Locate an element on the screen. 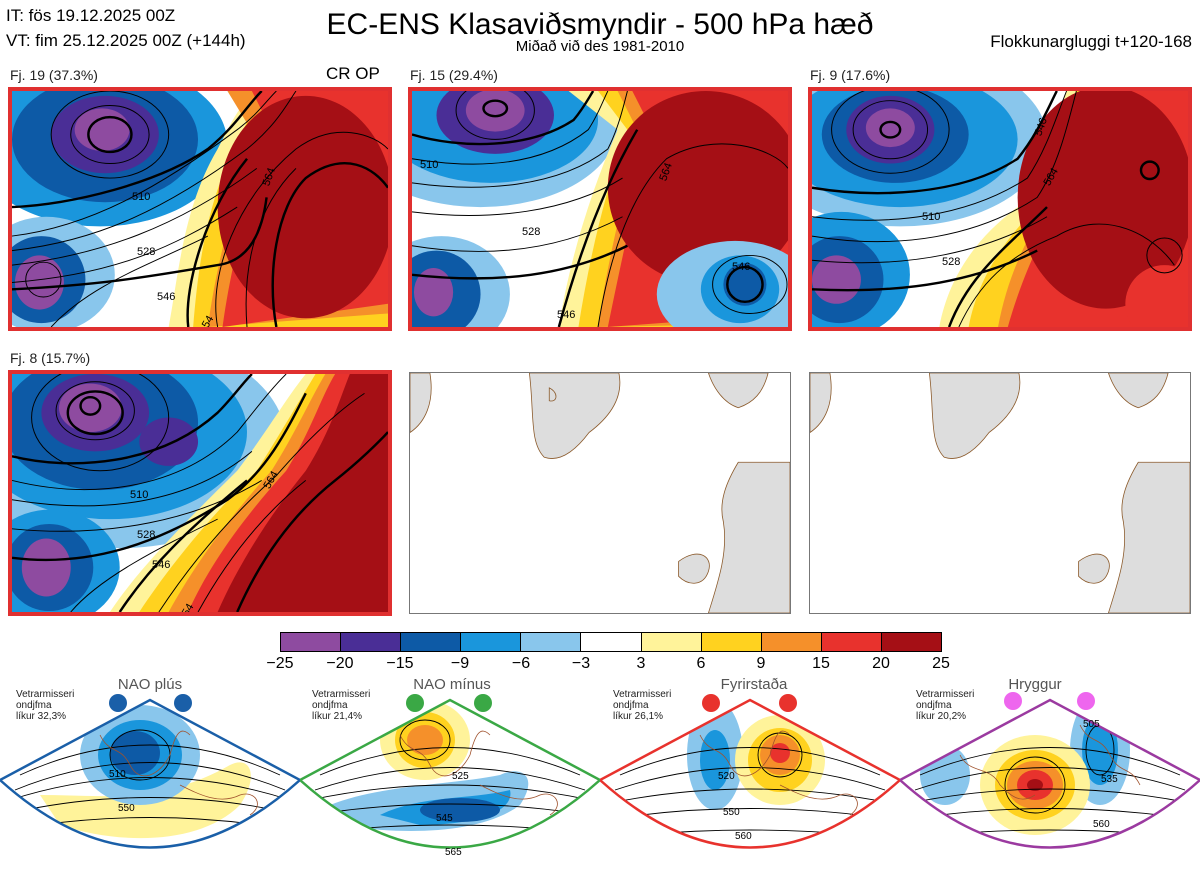 The image size is (1200, 871). colorbar-tick: 25 is located at coordinates (941, 663).